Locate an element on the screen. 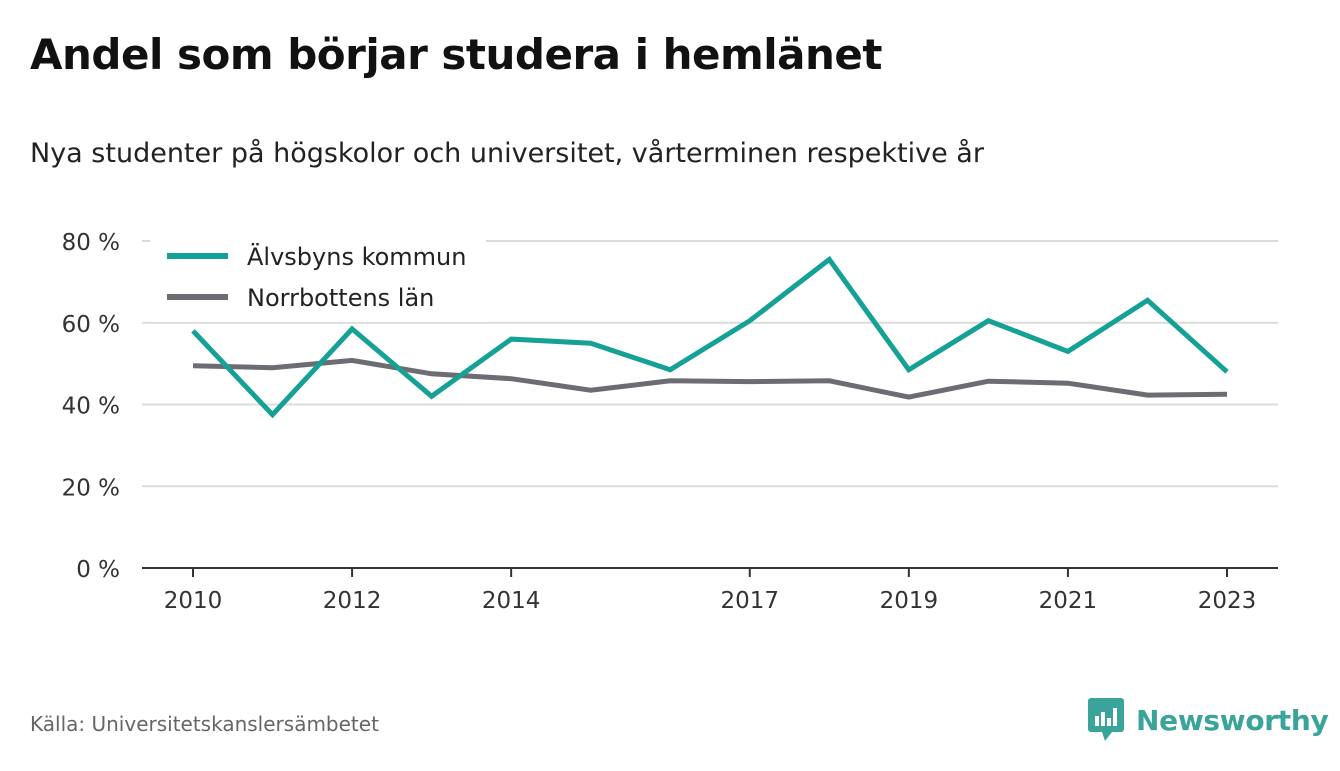  legend-label: Norrbottens län is located at coordinates (340, 298).